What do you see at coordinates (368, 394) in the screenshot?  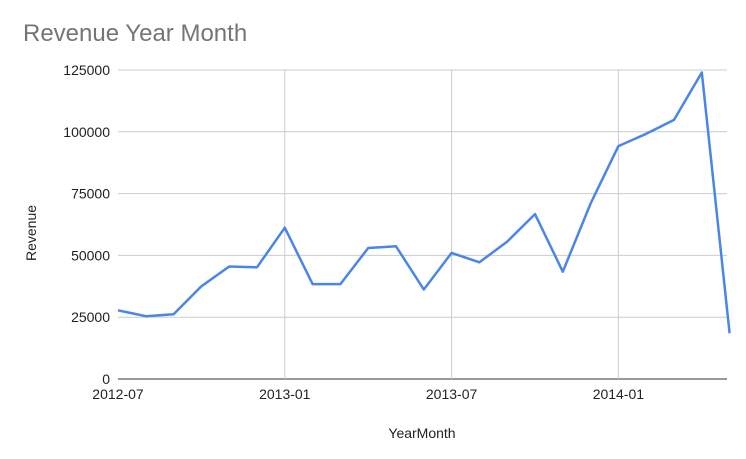 I see `x-tick-labels: 2012-07 2013-01 2013-07 2014-01` at bounding box center [368, 394].